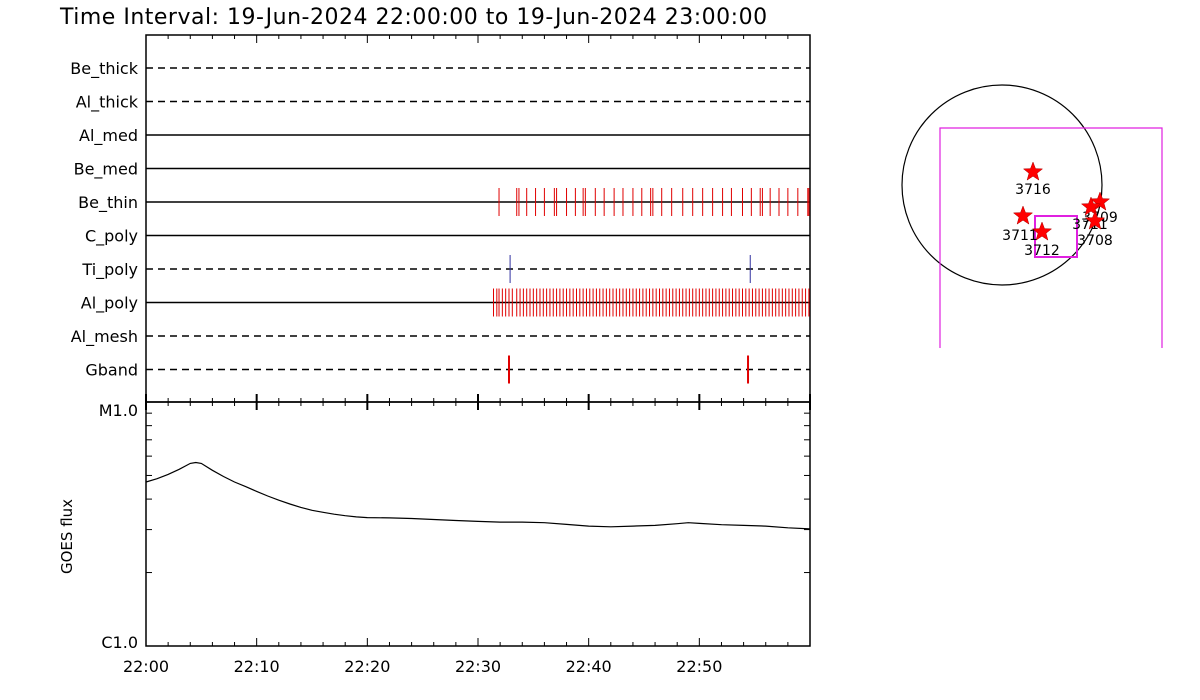  I want to click on channel-label-ti_poly: Ti_poly, so click(109, 270).